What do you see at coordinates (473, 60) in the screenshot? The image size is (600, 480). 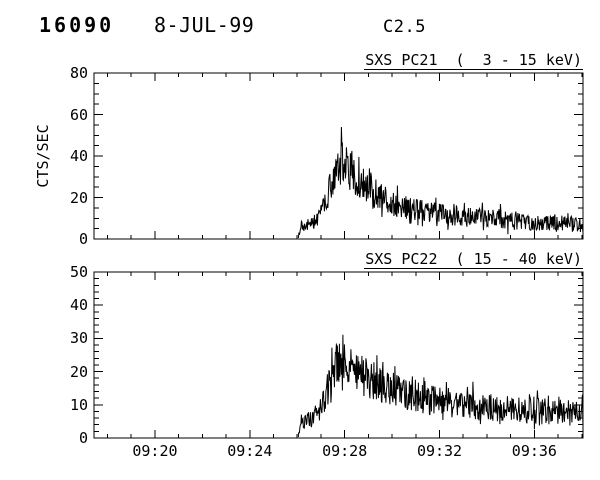 I see `panel-title-pc21: SXS PC21 ( 3 - 15 keV)` at bounding box center [473, 60].